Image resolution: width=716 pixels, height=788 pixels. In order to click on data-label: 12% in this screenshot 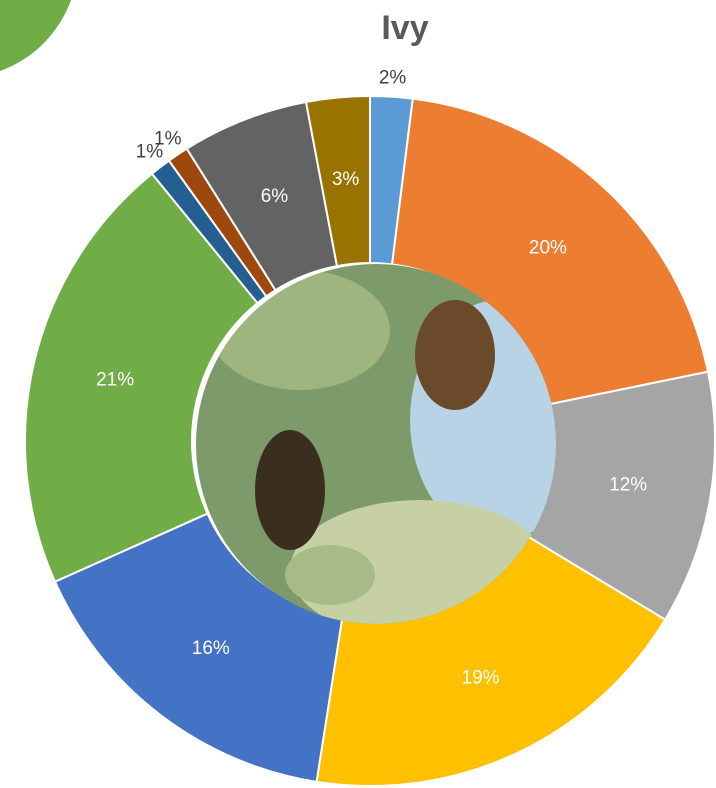, I will do `click(628, 485)`.